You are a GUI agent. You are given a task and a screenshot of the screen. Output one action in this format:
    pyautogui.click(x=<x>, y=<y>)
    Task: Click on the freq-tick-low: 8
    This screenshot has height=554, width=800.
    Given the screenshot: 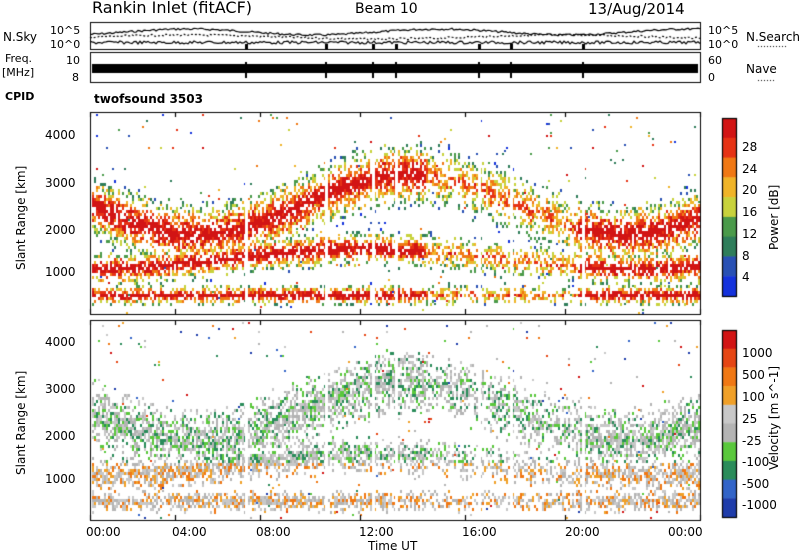 What is the action you would take?
    pyautogui.click(x=75, y=77)
    